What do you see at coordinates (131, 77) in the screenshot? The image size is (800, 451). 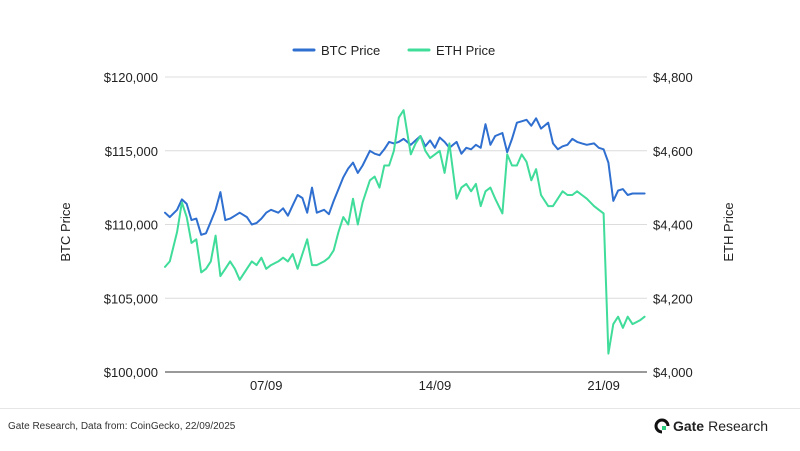 I see `y-left-tick-label: $120,000` at bounding box center [131, 77].